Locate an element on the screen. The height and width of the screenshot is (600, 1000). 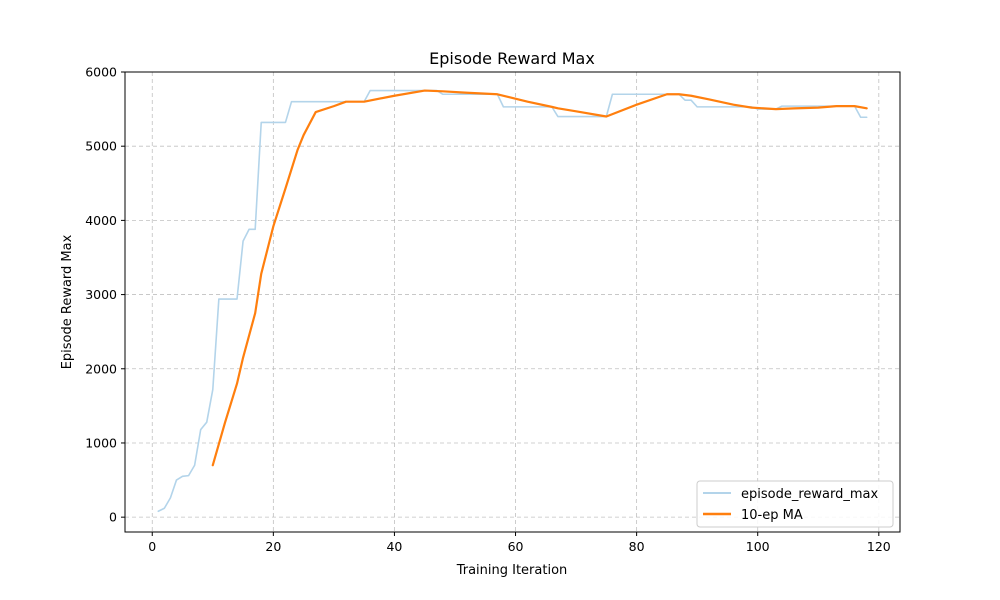
legend: episode_reward_max 10-ep MA is located at coordinates (795, 504).